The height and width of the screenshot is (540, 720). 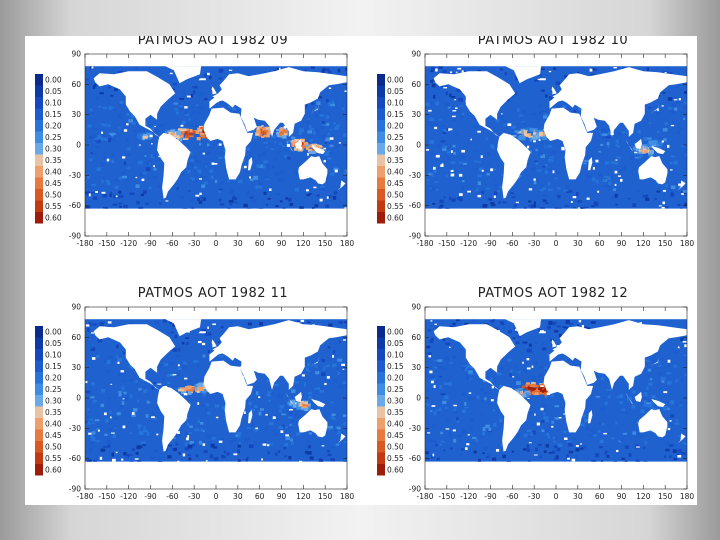 I want to click on colorbar-label: 0.35, so click(x=395, y=412).